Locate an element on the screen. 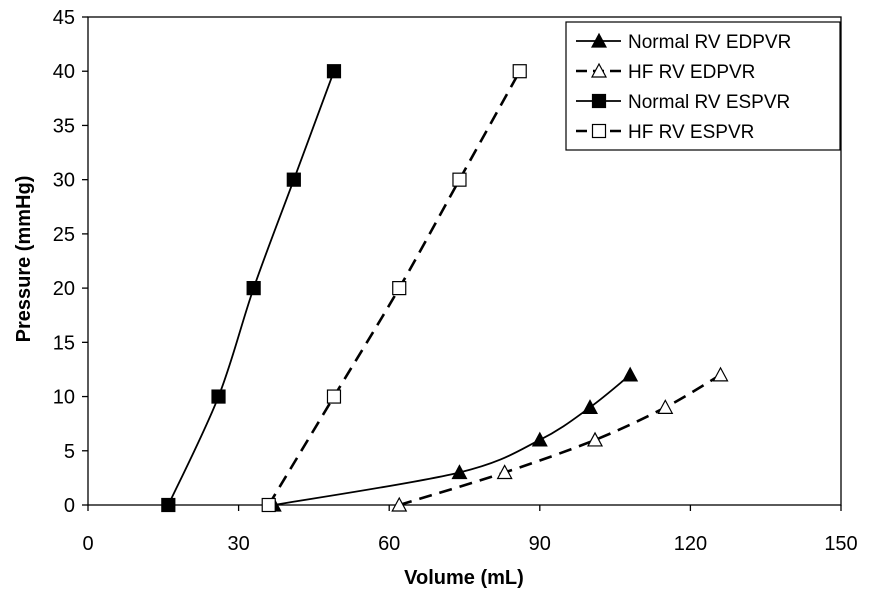 The image size is (873, 598). y-tick-label: 25 is located at coordinates (64, 235).